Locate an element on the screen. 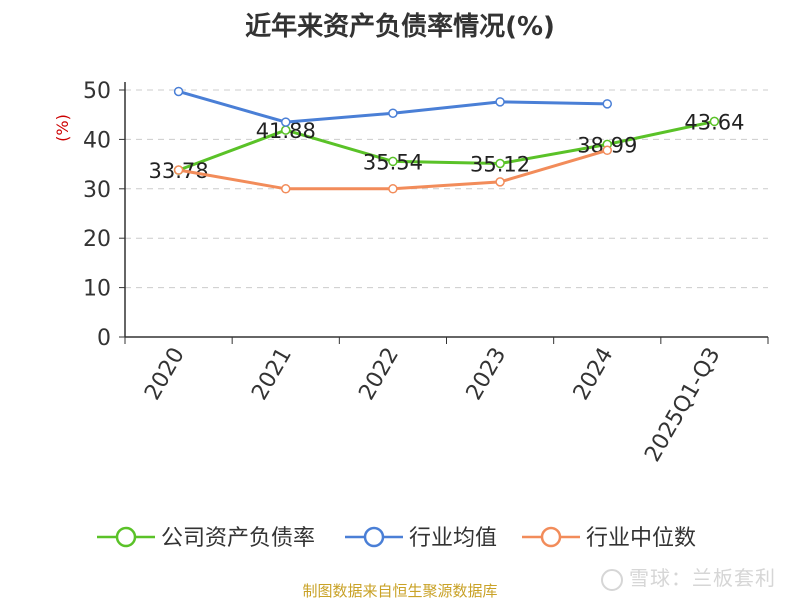 Image resolution: width=800 pixels, height=601 pixels. y-tick-label: 50 is located at coordinates (97, 91).